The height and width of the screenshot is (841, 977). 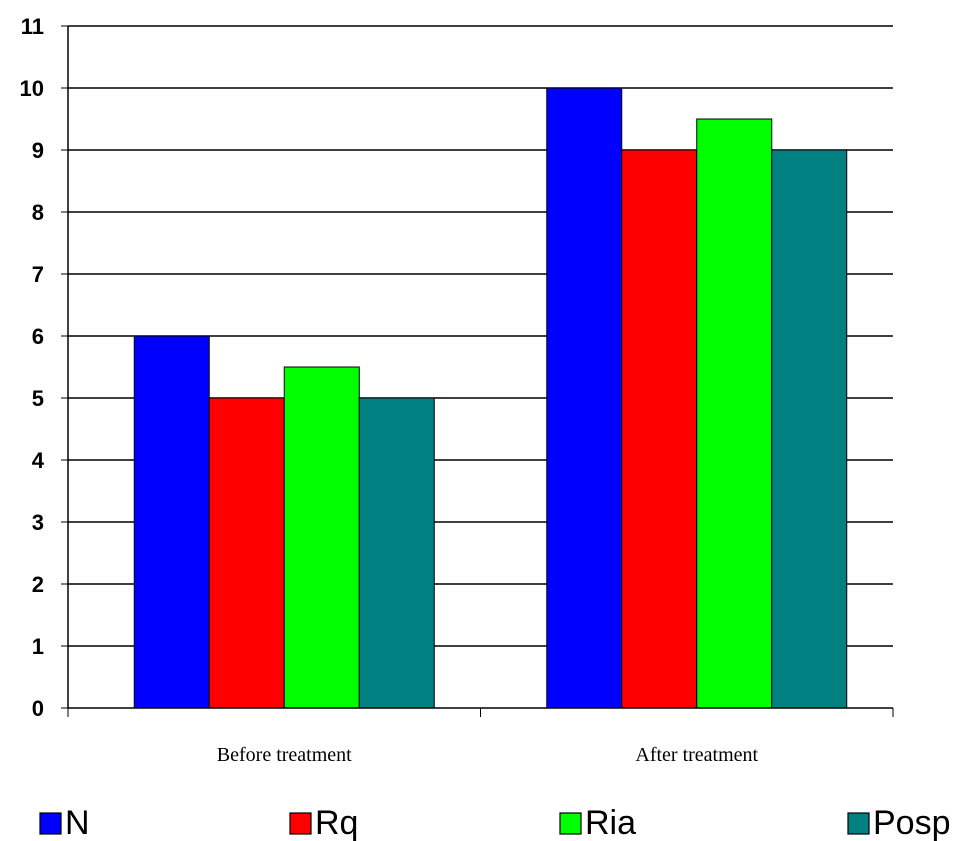 What do you see at coordinates (696, 755) in the screenshot?
I see `x-tick-label: After treatment` at bounding box center [696, 755].